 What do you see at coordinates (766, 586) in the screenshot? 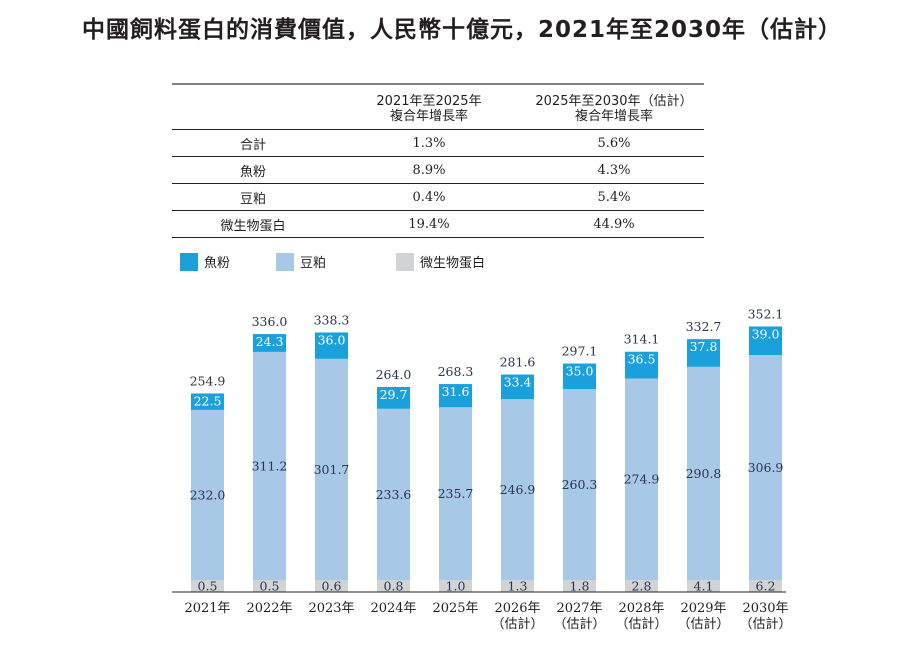
I see `data-label-microbial-protein: 6.2` at bounding box center [766, 586].